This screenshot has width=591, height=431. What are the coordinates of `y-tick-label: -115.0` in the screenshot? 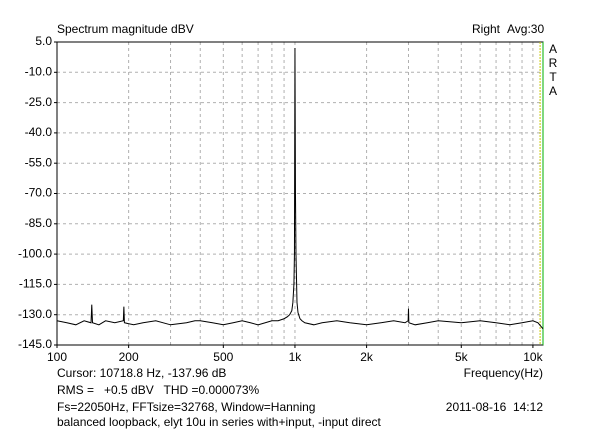 It's located at (35, 284).